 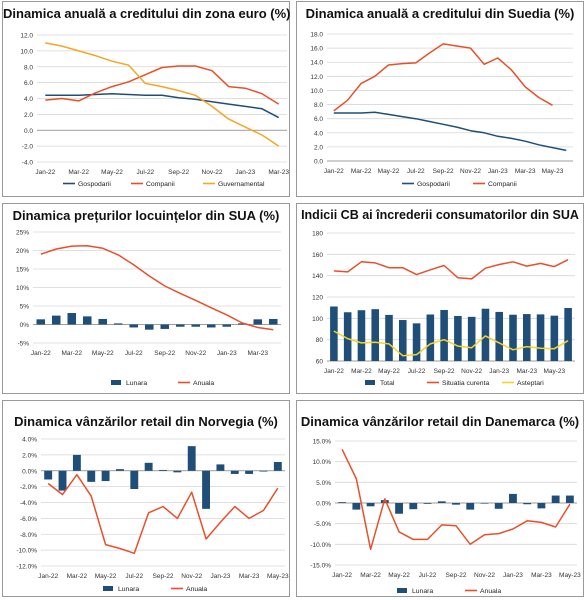 I want to click on y-tick-label: 10%, so click(x=22, y=288).